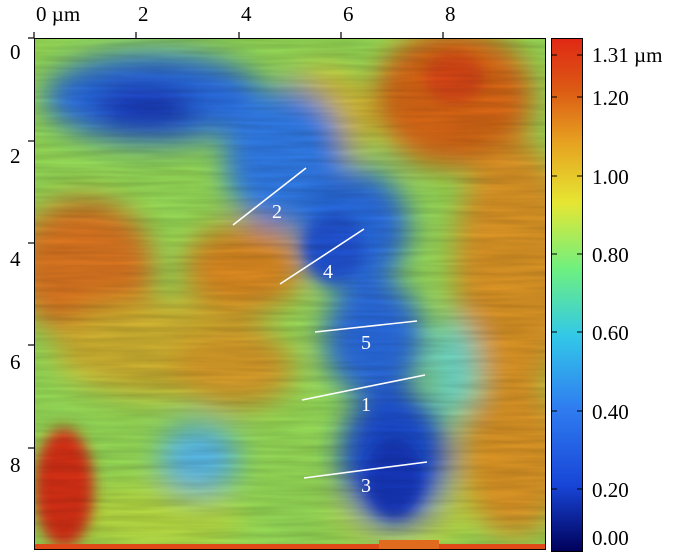 The height and width of the screenshot is (557, 683). Describe the element at coordinates (328, 272) in the screenshot. I see `profile-label-4: 4` at that location.